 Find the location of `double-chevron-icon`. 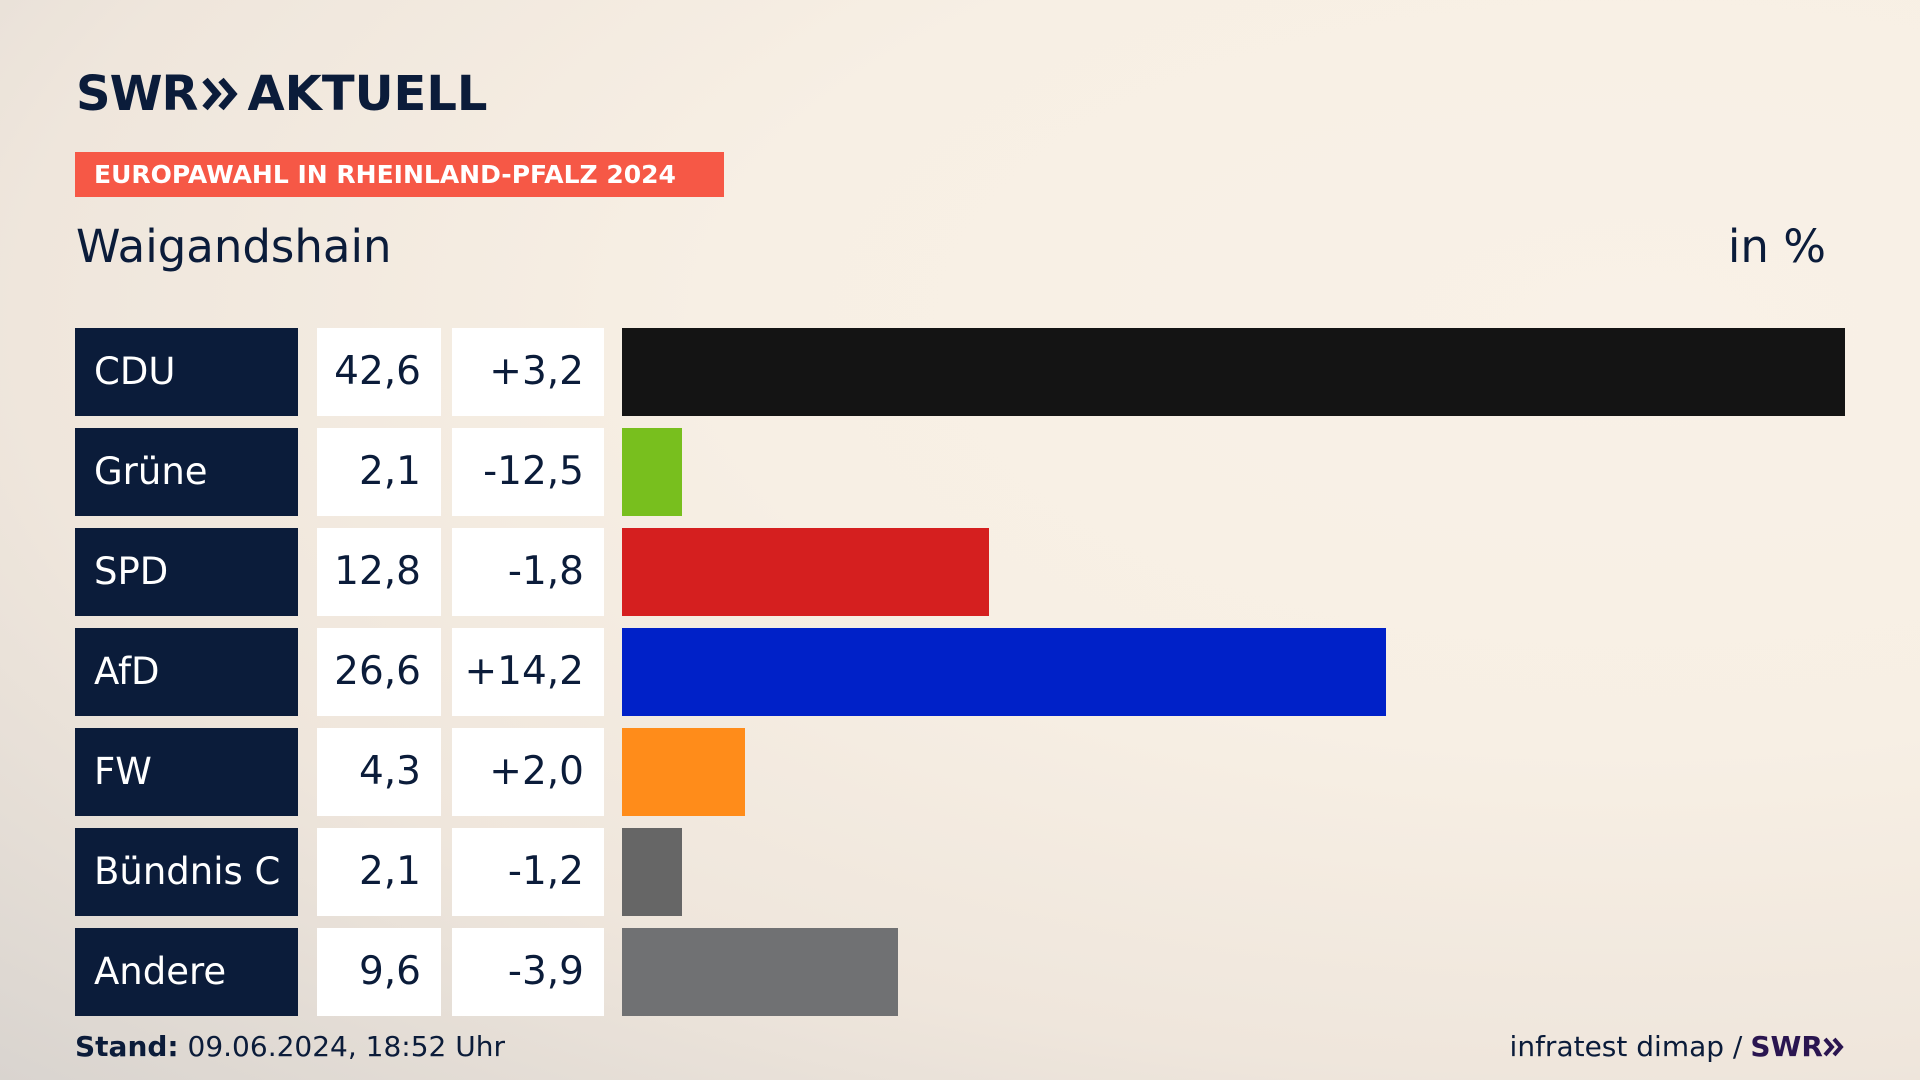

double-chevron-icon is located at coordinates (221, 94).